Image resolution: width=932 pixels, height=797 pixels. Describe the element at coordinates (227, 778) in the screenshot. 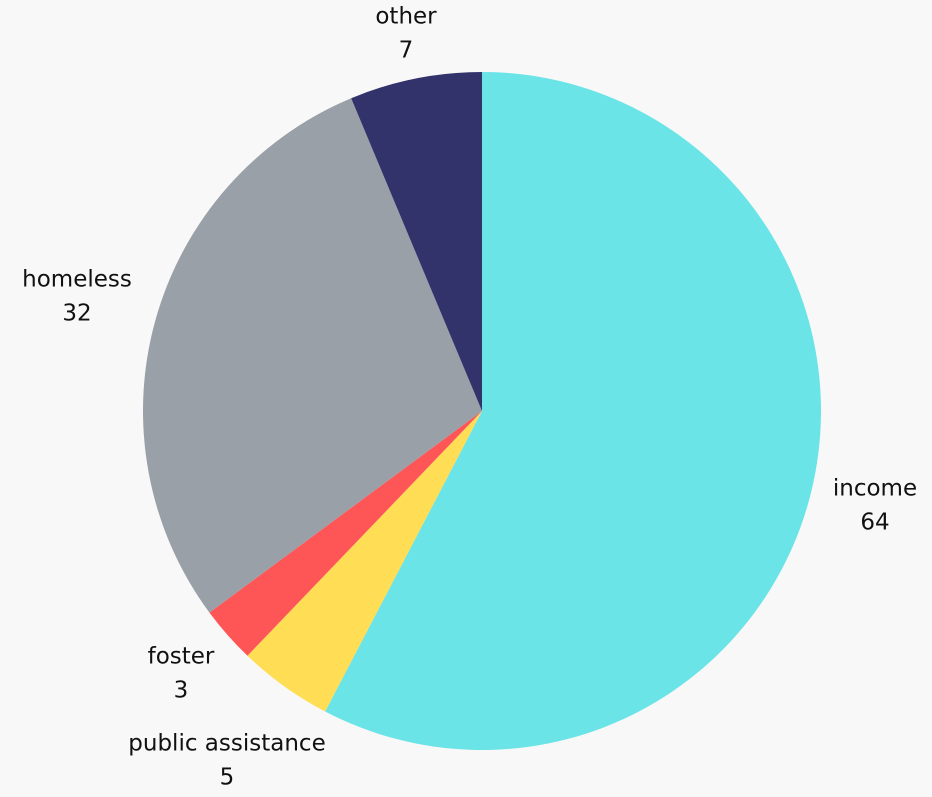

I see `slice-value-public-assistance: 5` at that location.